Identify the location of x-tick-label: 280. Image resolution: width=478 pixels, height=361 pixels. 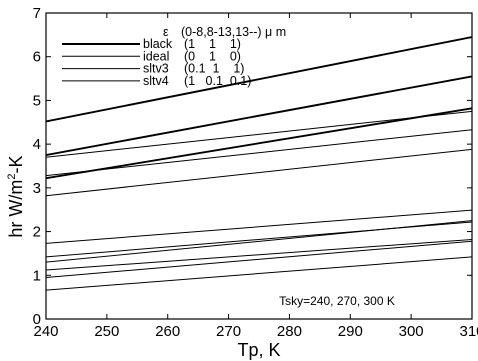
(289, 331).